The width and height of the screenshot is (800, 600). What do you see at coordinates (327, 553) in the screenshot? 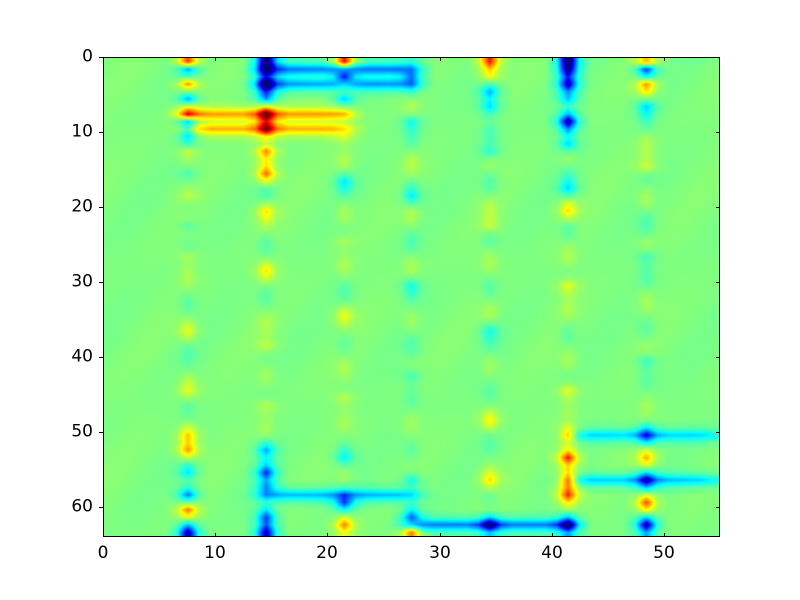
I see `x-tick-label: 20` at bounding box center [327, 553].